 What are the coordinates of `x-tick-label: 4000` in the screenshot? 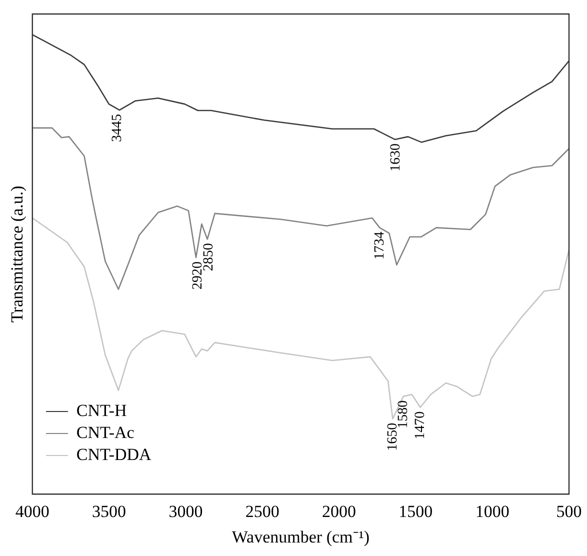 It's located at (32, 511).